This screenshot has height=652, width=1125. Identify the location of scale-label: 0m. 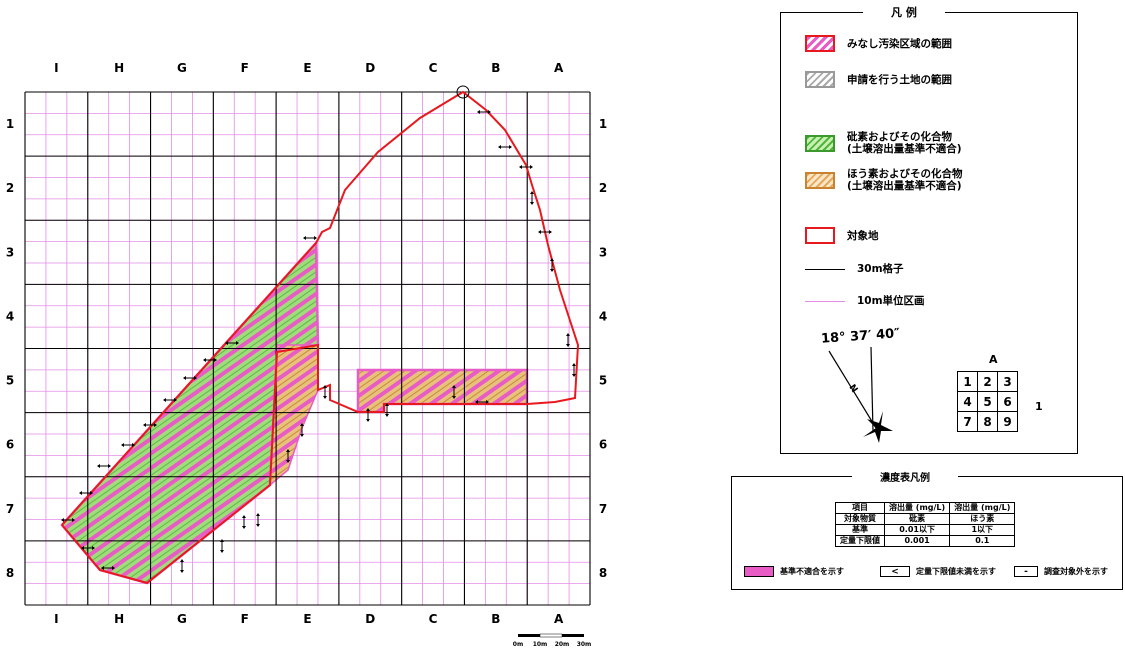
(518, 644).